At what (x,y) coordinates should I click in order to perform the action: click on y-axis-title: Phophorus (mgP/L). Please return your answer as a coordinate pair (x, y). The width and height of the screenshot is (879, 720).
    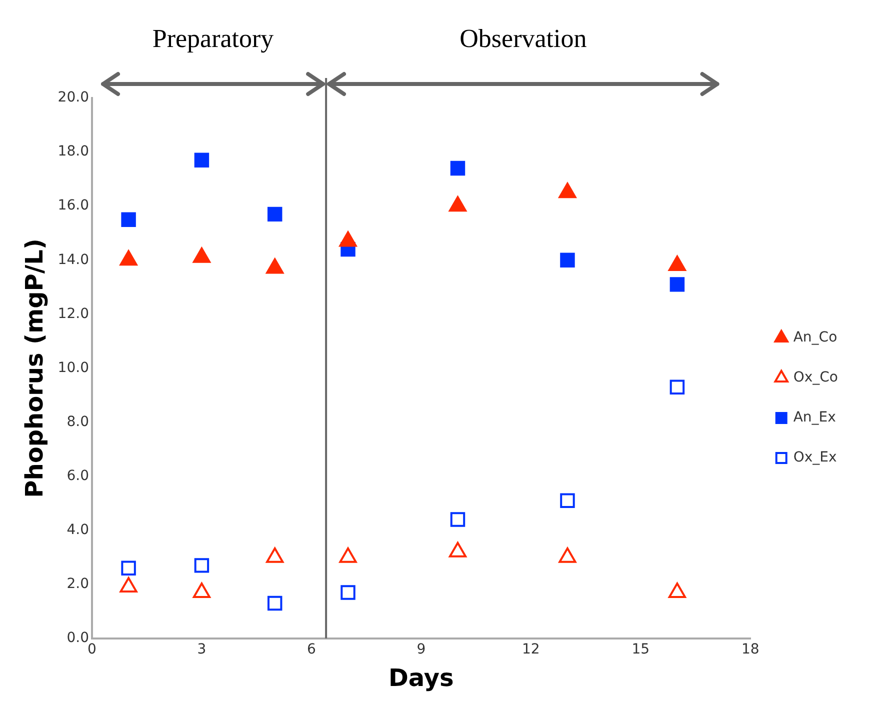
    Looking at the image, I should click on (34, 368).